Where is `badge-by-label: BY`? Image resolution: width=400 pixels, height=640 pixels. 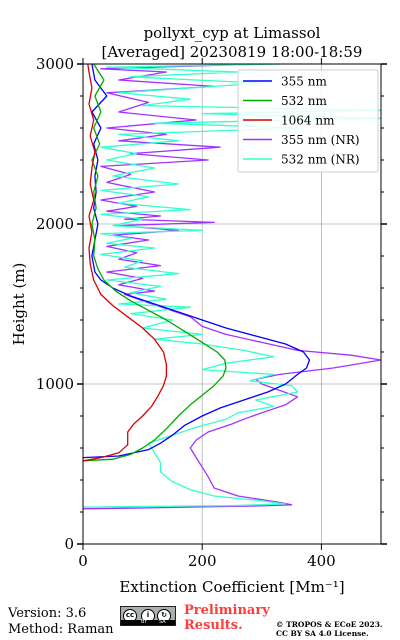
badge-by-label: BY is located at coordinates (144, 622).